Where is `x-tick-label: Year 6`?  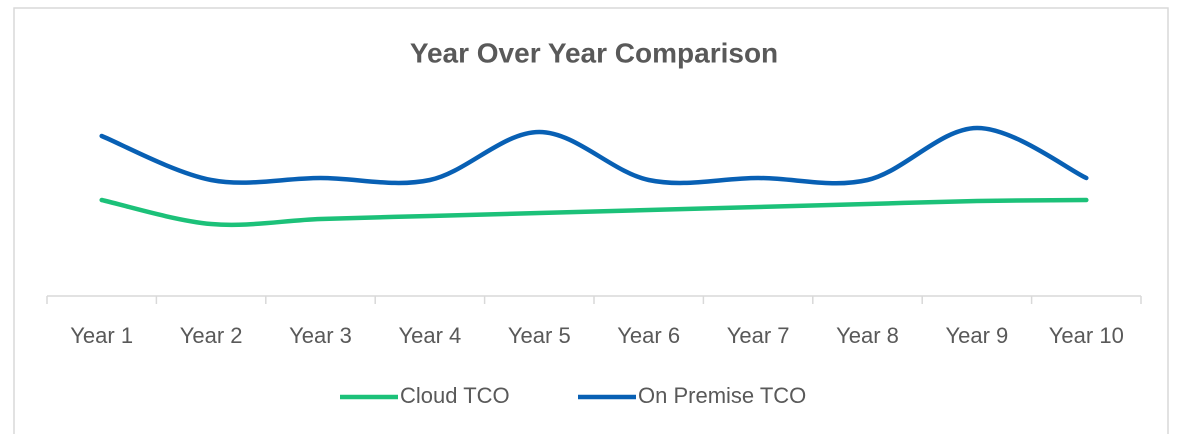
x-tick-label: Year 6 is located at coordinates (648, 335).